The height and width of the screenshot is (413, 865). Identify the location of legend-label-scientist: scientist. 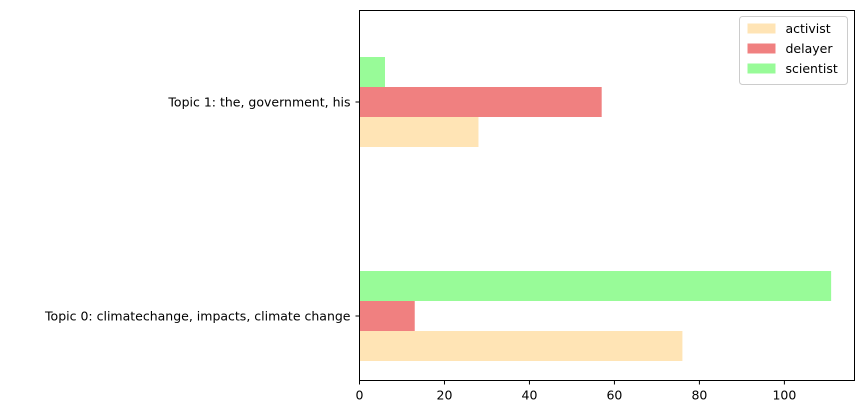
(812, 68).